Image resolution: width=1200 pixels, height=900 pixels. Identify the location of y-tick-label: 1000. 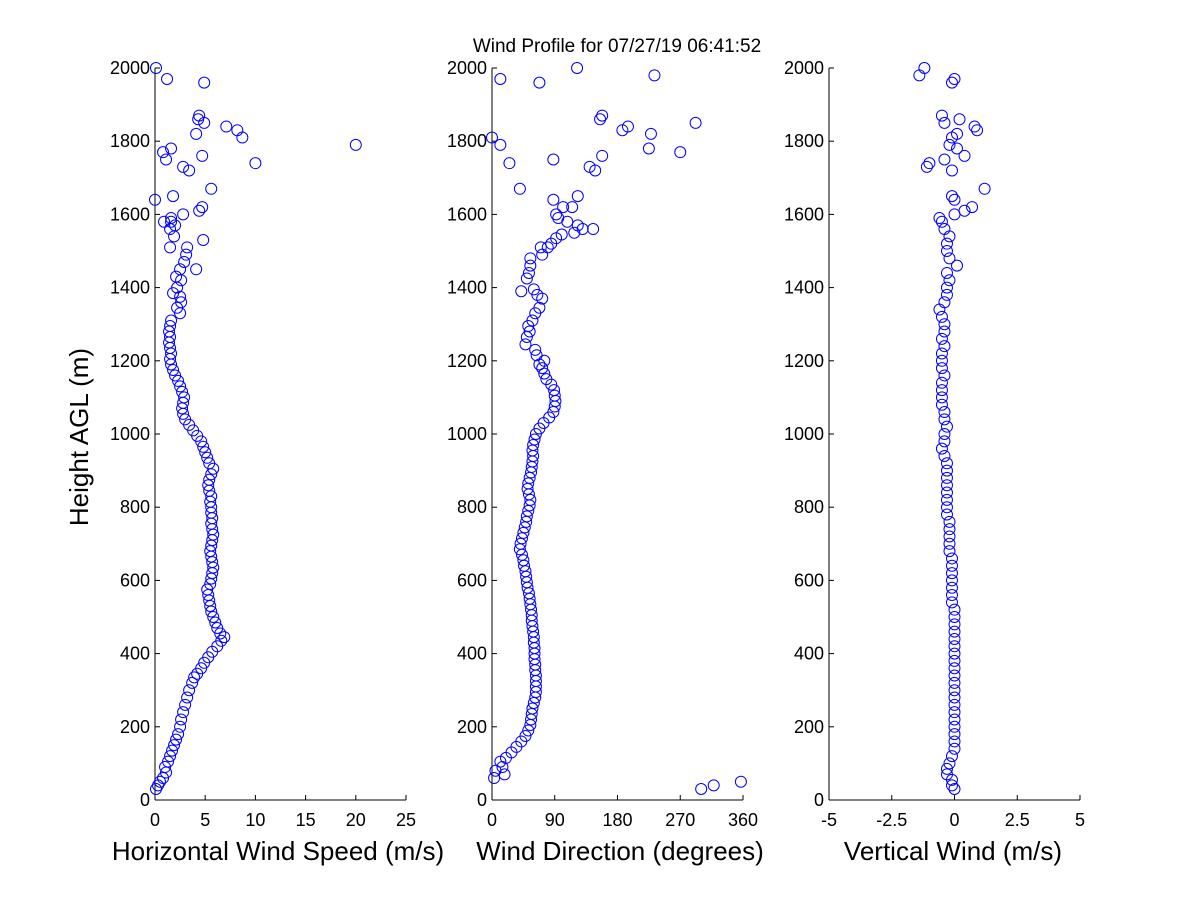
(130, 434).